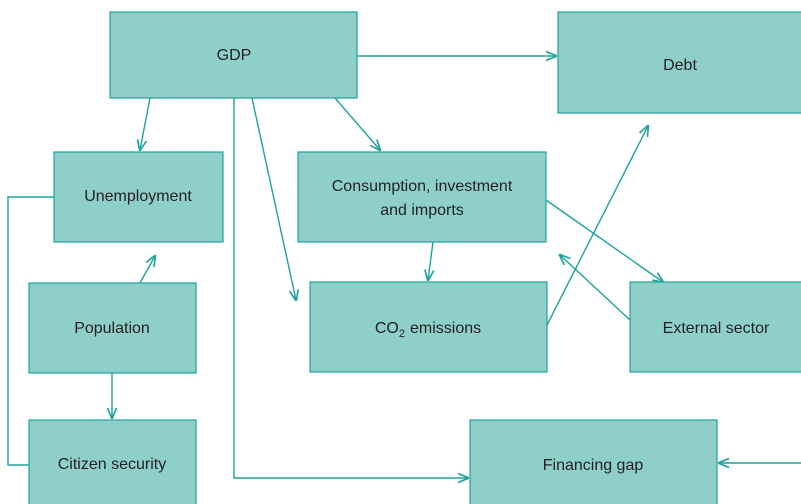  I want to click on node: Population, so click(112, 328).